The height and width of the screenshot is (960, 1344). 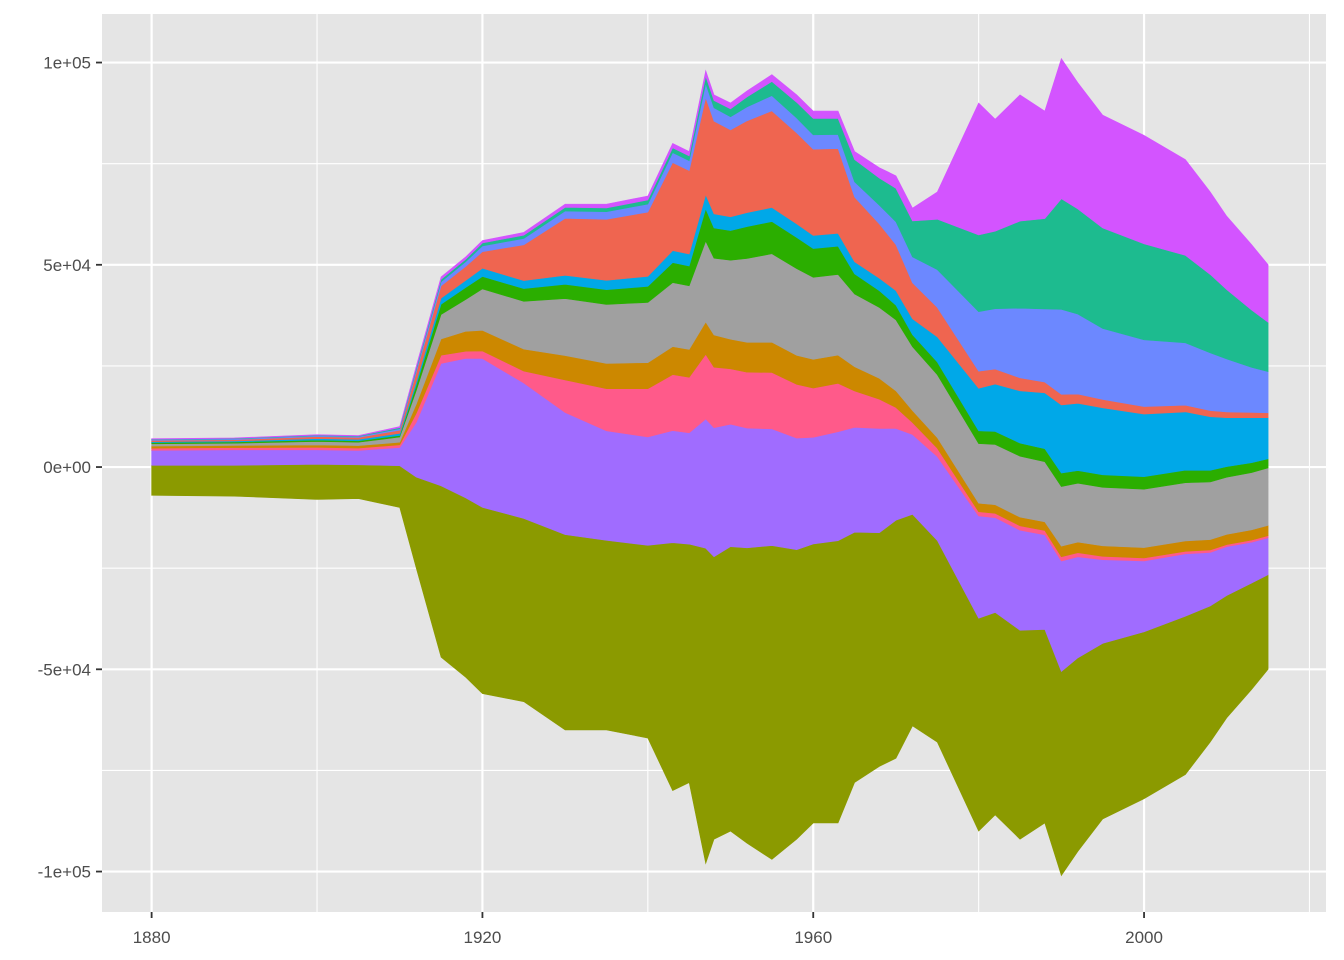 What do you see at coordinates (813, 937) in the screenshot?
I see `x-tick-label: 1960` at bounding box center [813, 937].